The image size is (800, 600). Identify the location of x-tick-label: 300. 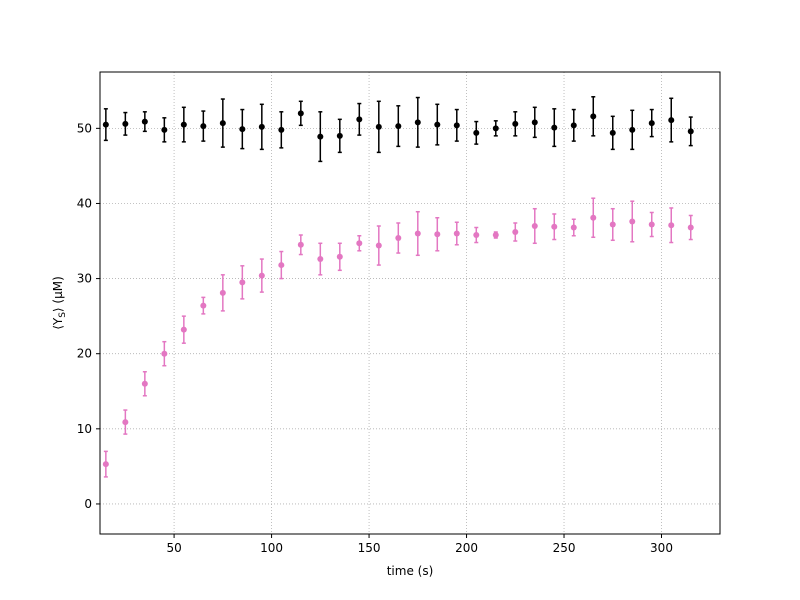
(661, 548).